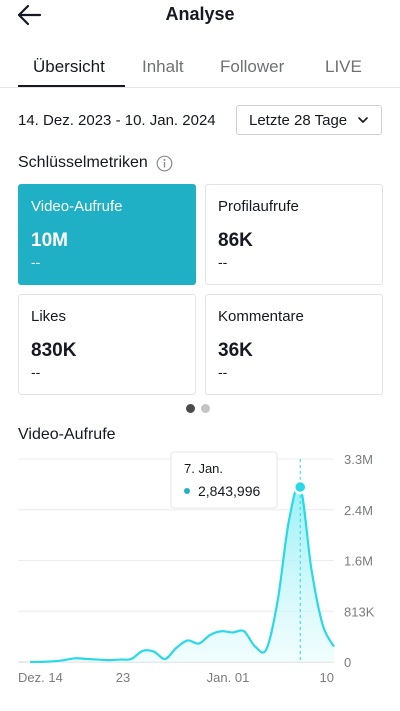 The height and width of the screenshot is (711, 400). I want to click on tab-bar: Übersicht Inhalt Follower LIVE, so click(200, 68).